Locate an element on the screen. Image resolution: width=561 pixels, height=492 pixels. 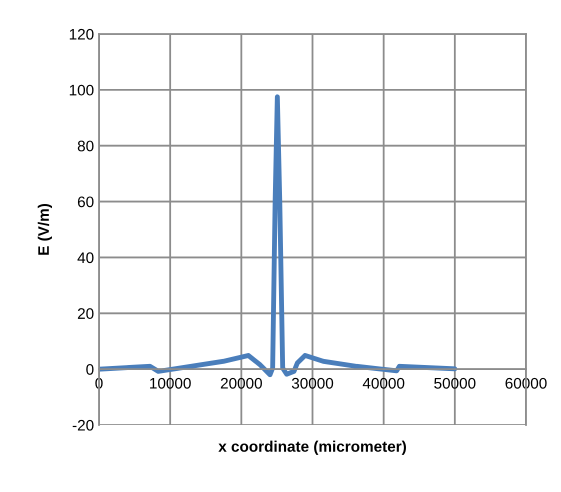
y-tick-label: -20 is located at coordinates (83, 425).